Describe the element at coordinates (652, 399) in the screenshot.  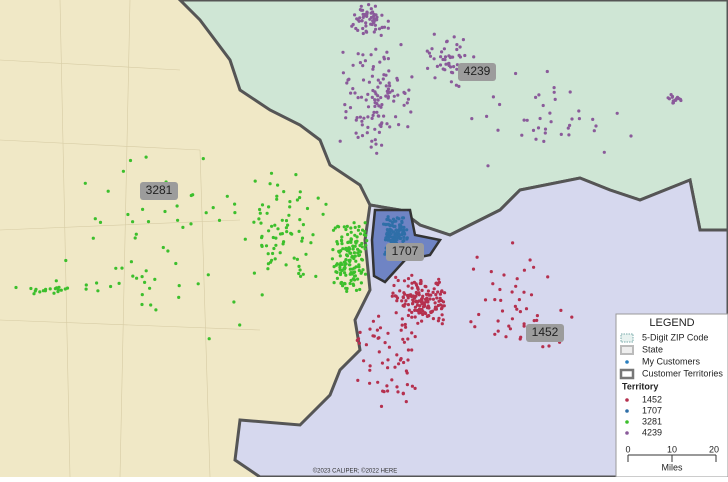
I see `legend-entry: 1452` at that location.